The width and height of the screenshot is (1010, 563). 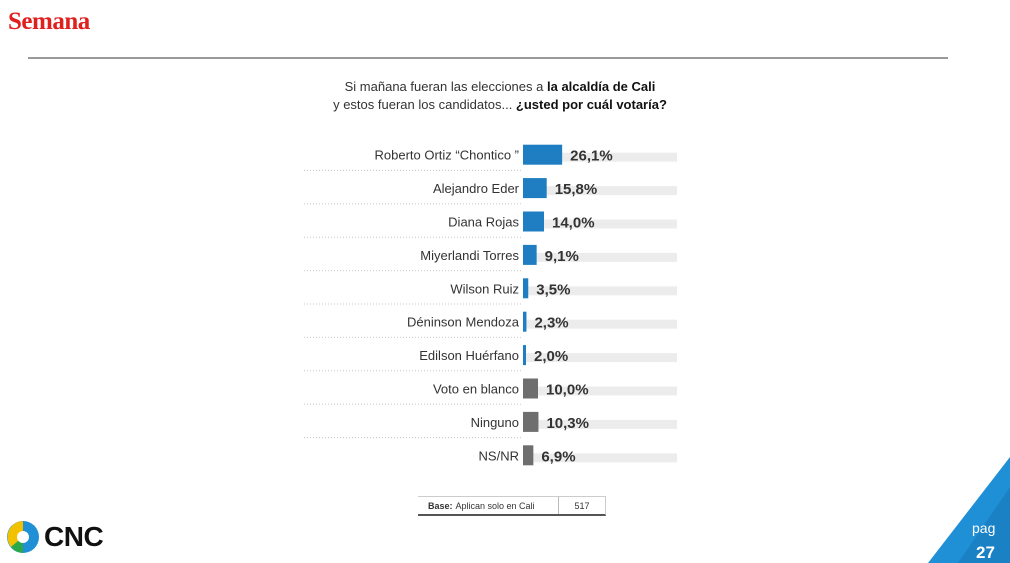 What do you see at coordinates (985, 552) in the screenshot?
I see `page-number: 27` at bounding box center [985, 552].